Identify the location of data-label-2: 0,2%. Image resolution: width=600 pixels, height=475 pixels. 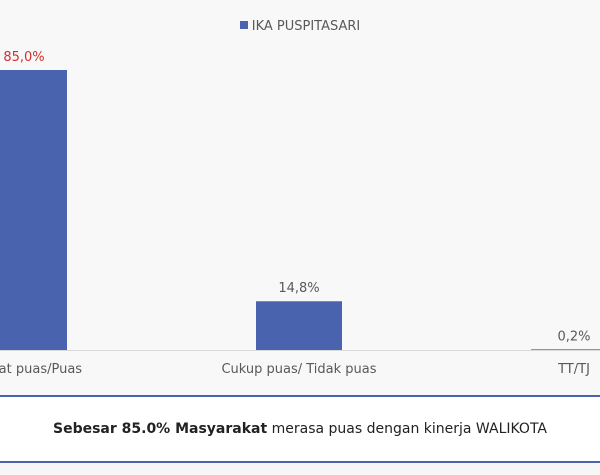
(573, 336).